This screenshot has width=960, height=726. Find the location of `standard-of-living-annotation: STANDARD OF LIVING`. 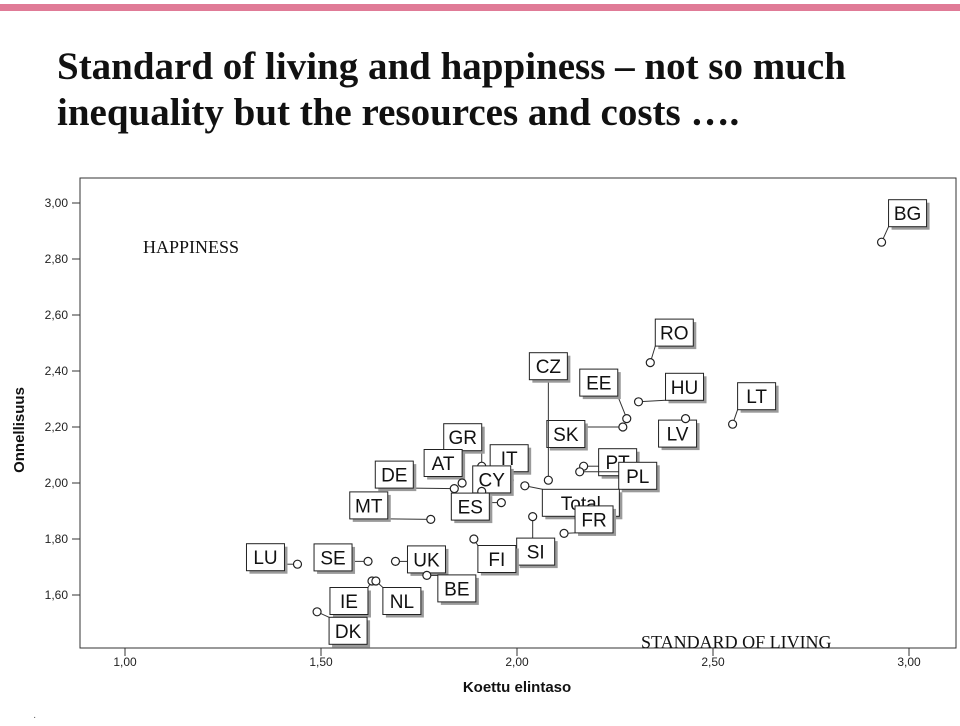

standard-of-living-annotation: STANDARD OF LIVING is located at coordinates (736, 642).